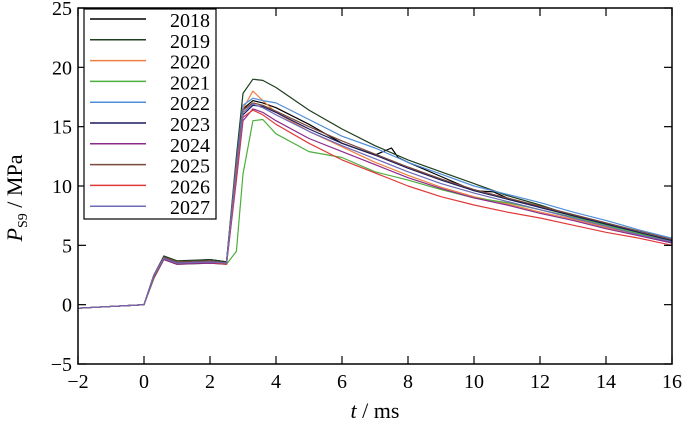 Image resolution: width=700 pixels, height=424 pixels. I want to click on x-axis-label: t / ms, so click(375, 410).